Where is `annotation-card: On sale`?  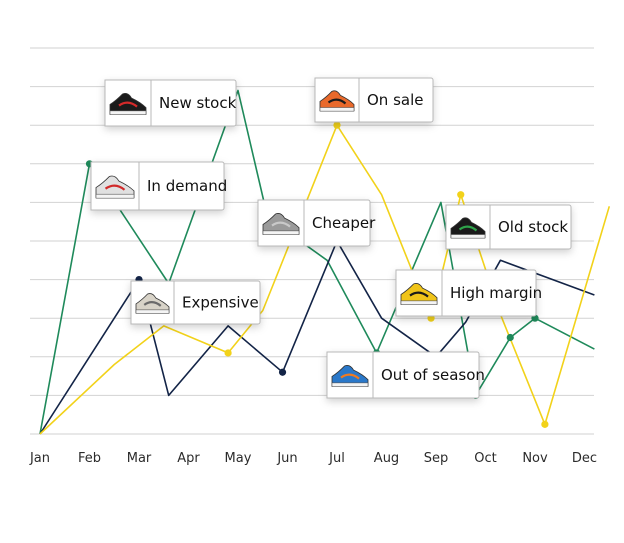
annotation-card: On sale is located at coordinates (374, 100).